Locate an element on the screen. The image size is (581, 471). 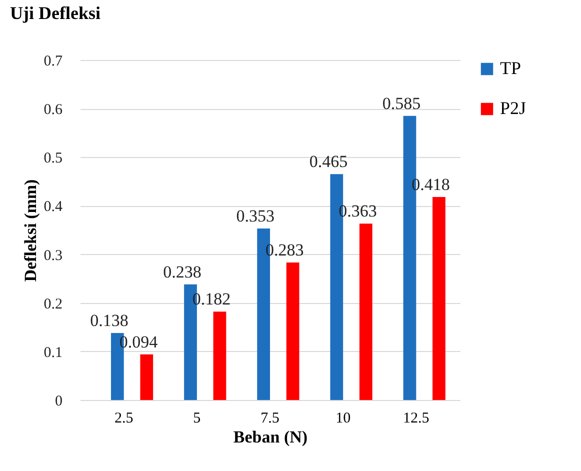
x-tick-label: 5 is located at coordinates (197, 418).